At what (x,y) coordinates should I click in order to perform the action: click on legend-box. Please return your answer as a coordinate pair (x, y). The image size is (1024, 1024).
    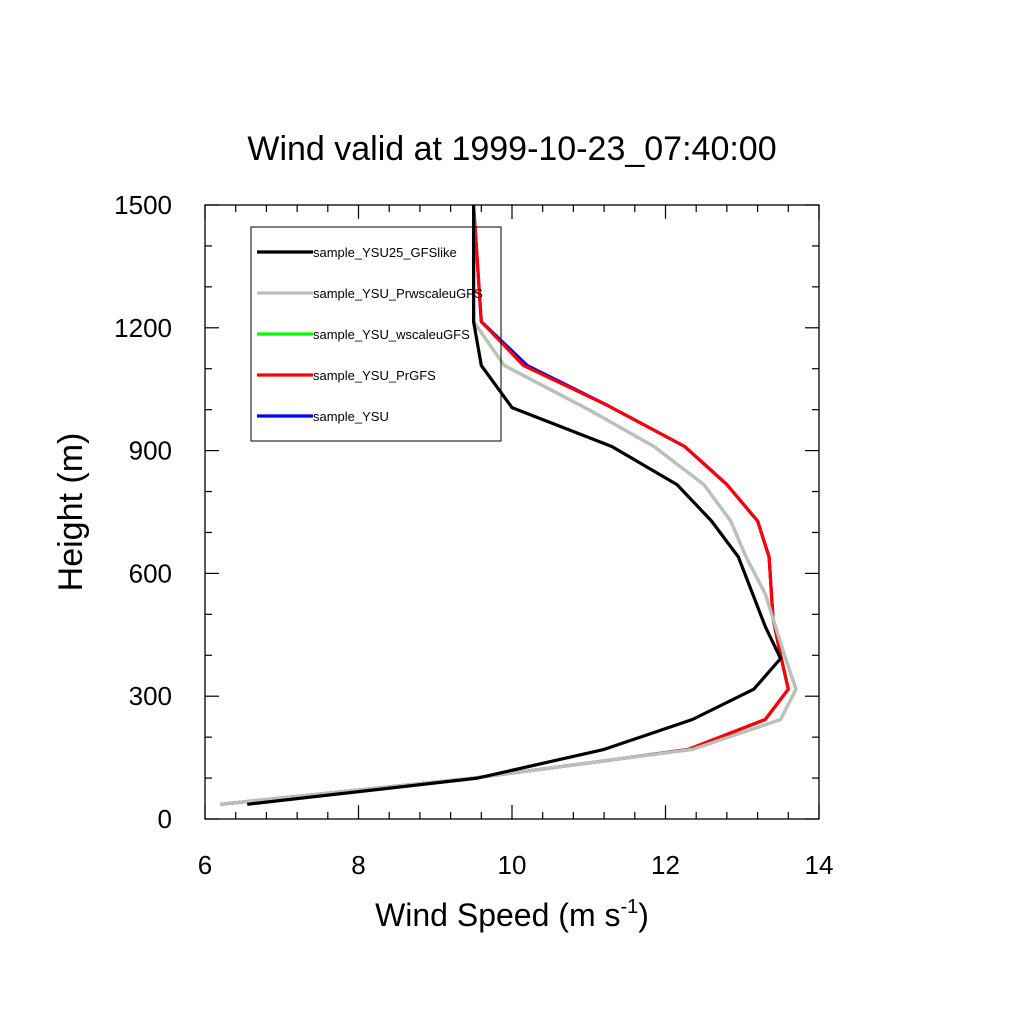
    Looking at the image, I should click on (376, 334).